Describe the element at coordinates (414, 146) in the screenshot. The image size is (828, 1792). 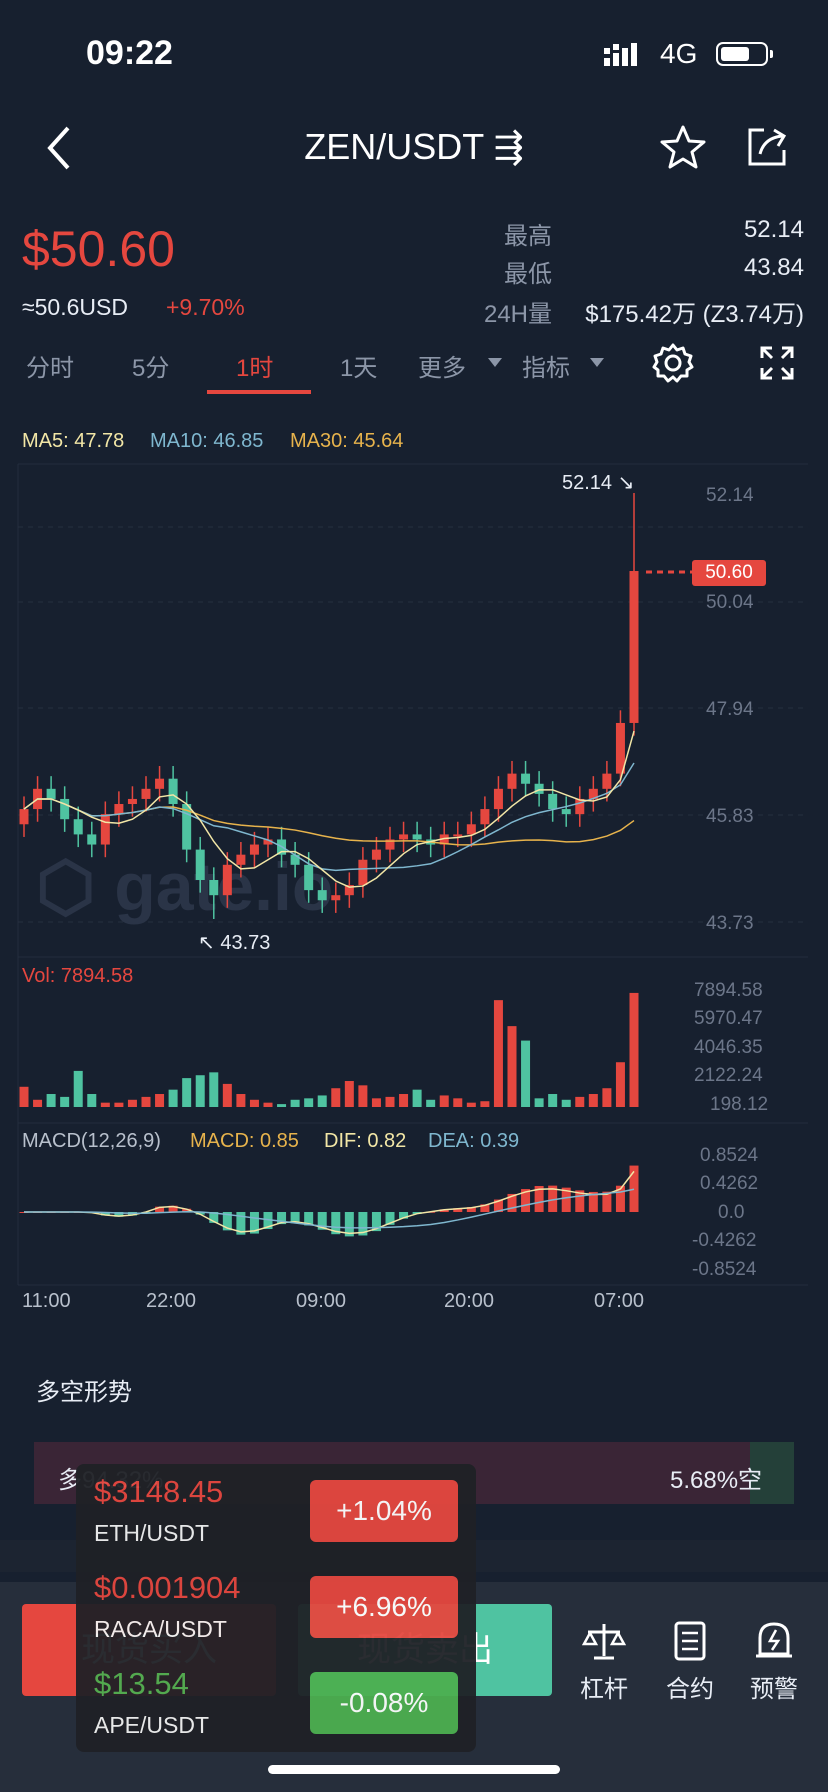
I see `pair-title: ZEN/USDT ⇶` at that location.